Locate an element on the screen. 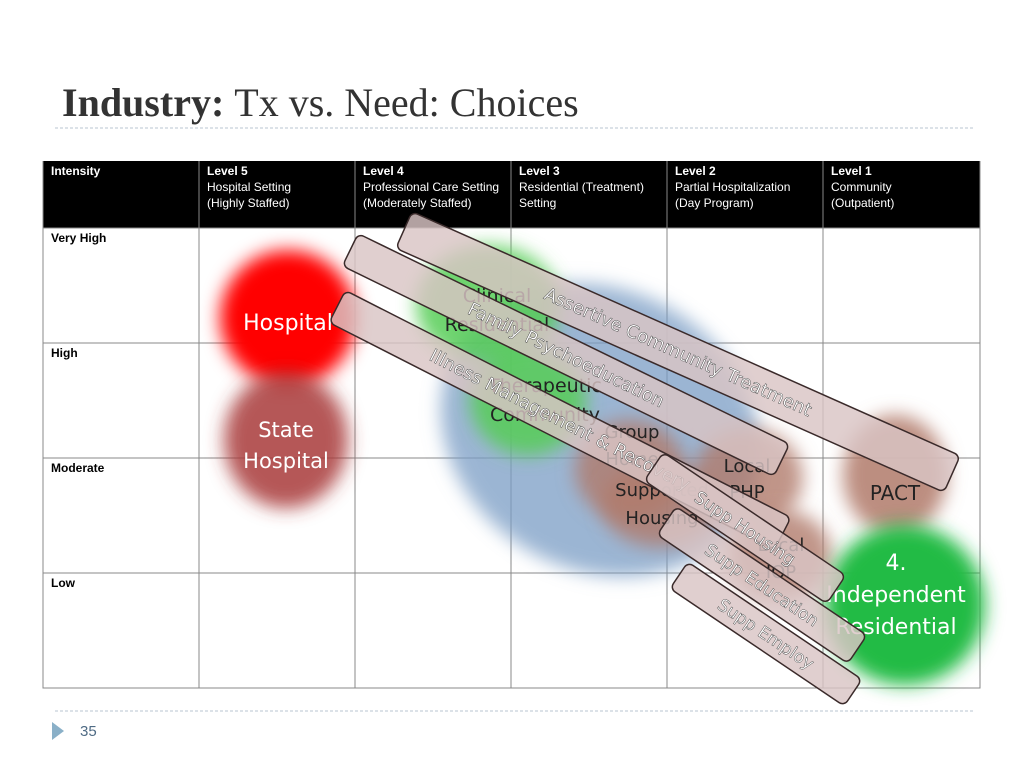 This screenshot has height=768, width=1024. title-bold: Industry: is located at coordinates (143, 102).